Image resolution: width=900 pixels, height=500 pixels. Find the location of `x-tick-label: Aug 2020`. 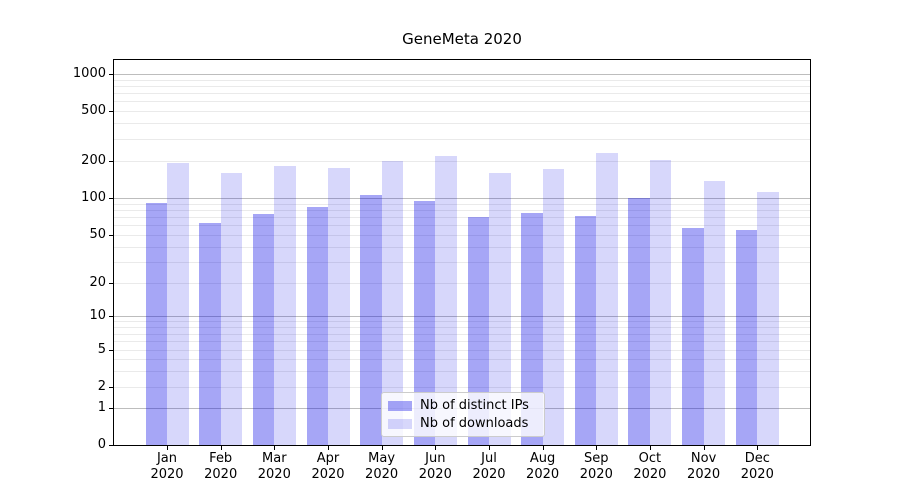

x-tick-label: Aug 2020 is located at coordinates (543, 466).